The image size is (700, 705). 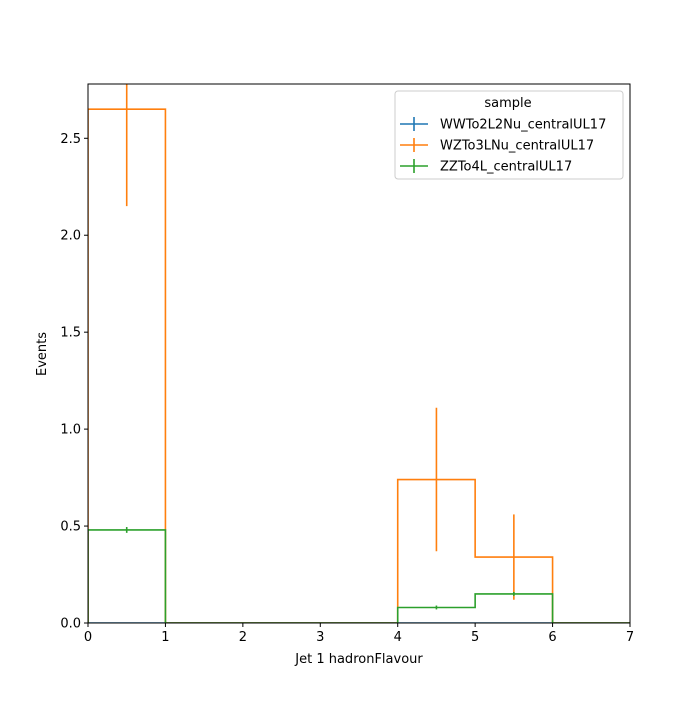 What do you see at coordinates (70, 333) in the screenshot?
I see `y-tick-label: 1.5` at bounding box center [70, 333].